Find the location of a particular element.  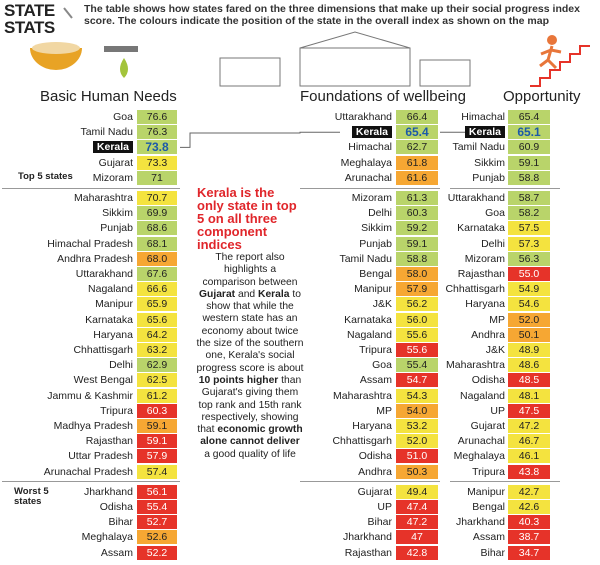

state-name: J&K is located at coordinates (327, 304).